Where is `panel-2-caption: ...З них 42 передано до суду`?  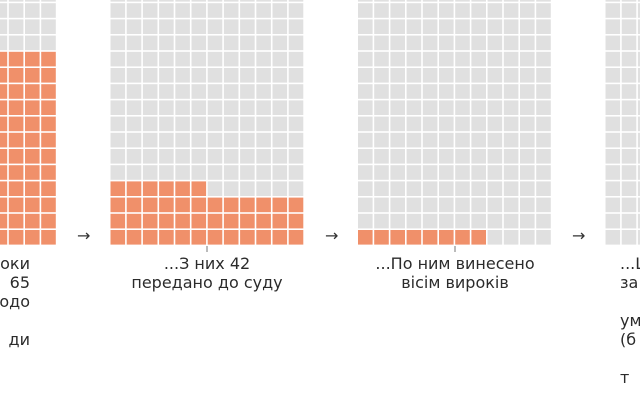
panel-2-caption: ...З них 42 передано до суду is located at coordinates (206, 273).